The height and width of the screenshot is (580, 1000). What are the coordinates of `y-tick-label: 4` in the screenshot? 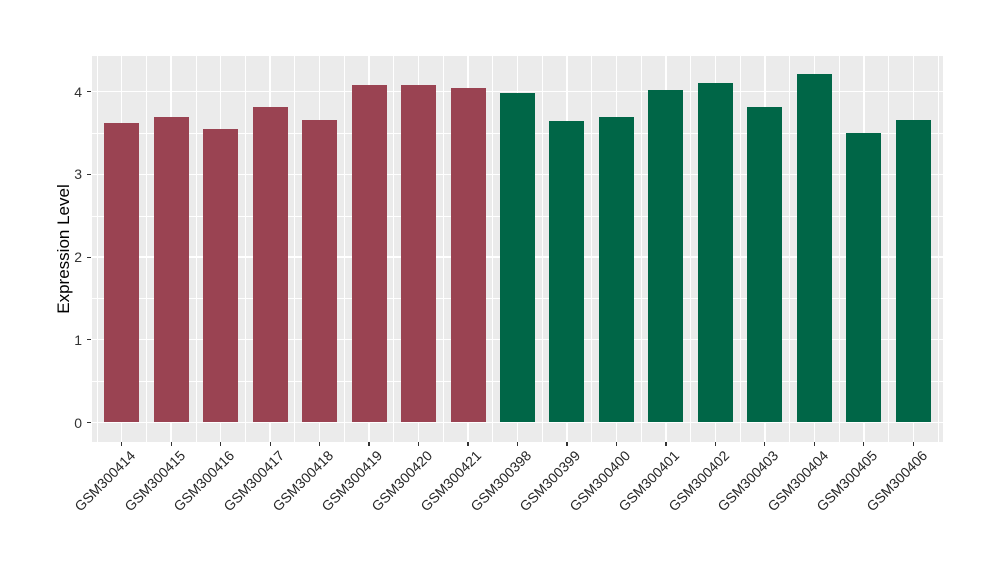 It's located at (78, 91).